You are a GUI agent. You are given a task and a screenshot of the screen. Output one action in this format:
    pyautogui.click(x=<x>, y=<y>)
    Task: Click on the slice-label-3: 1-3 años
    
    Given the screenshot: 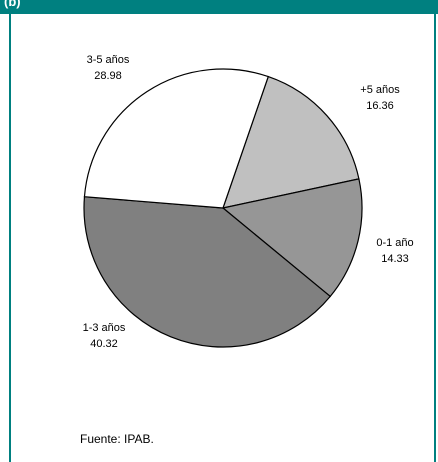 What is the action you would take?
    pyautogui.click(x=104, y=328)
    